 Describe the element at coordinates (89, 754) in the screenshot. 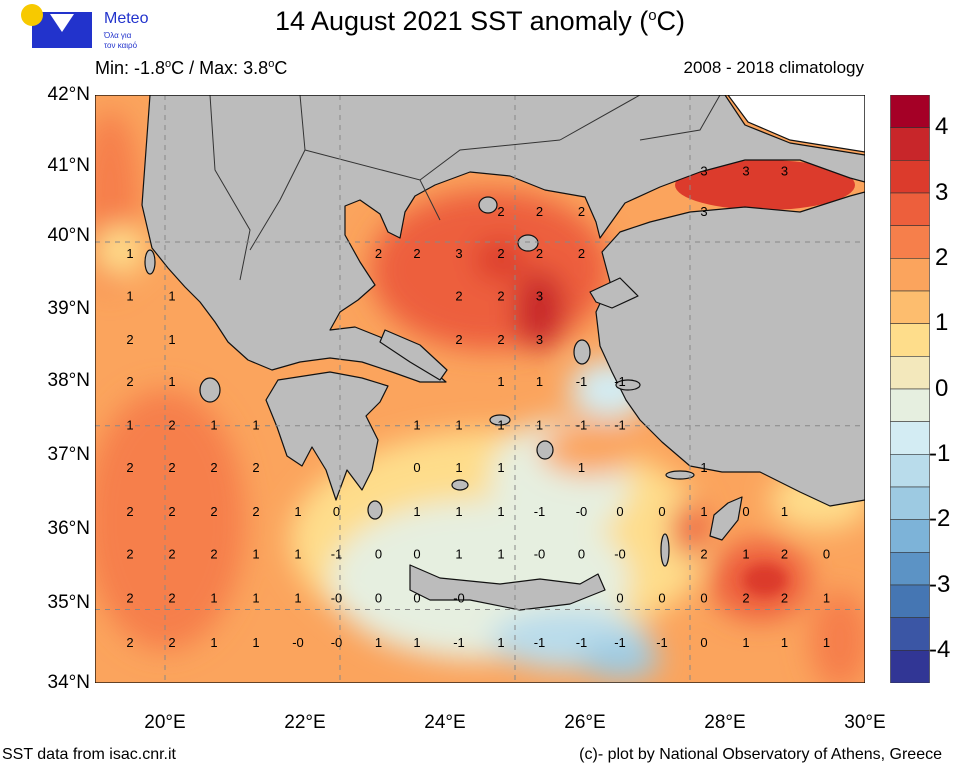

I see `data-source: SST data from isac.cnr.it` at that location.